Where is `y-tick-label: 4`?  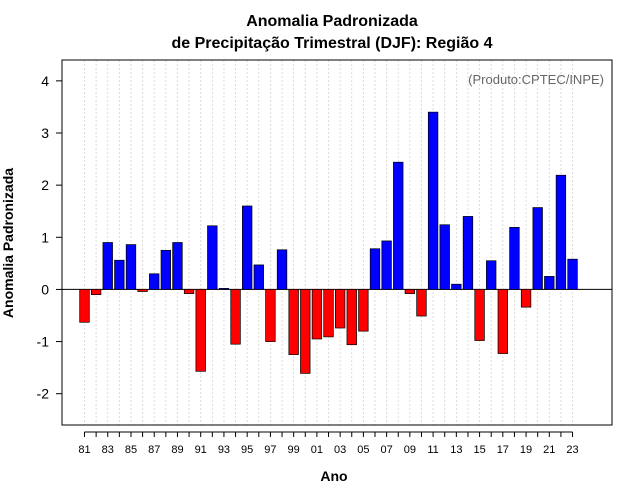
y-tick-label: 4 is located at coordinates (45, 81).